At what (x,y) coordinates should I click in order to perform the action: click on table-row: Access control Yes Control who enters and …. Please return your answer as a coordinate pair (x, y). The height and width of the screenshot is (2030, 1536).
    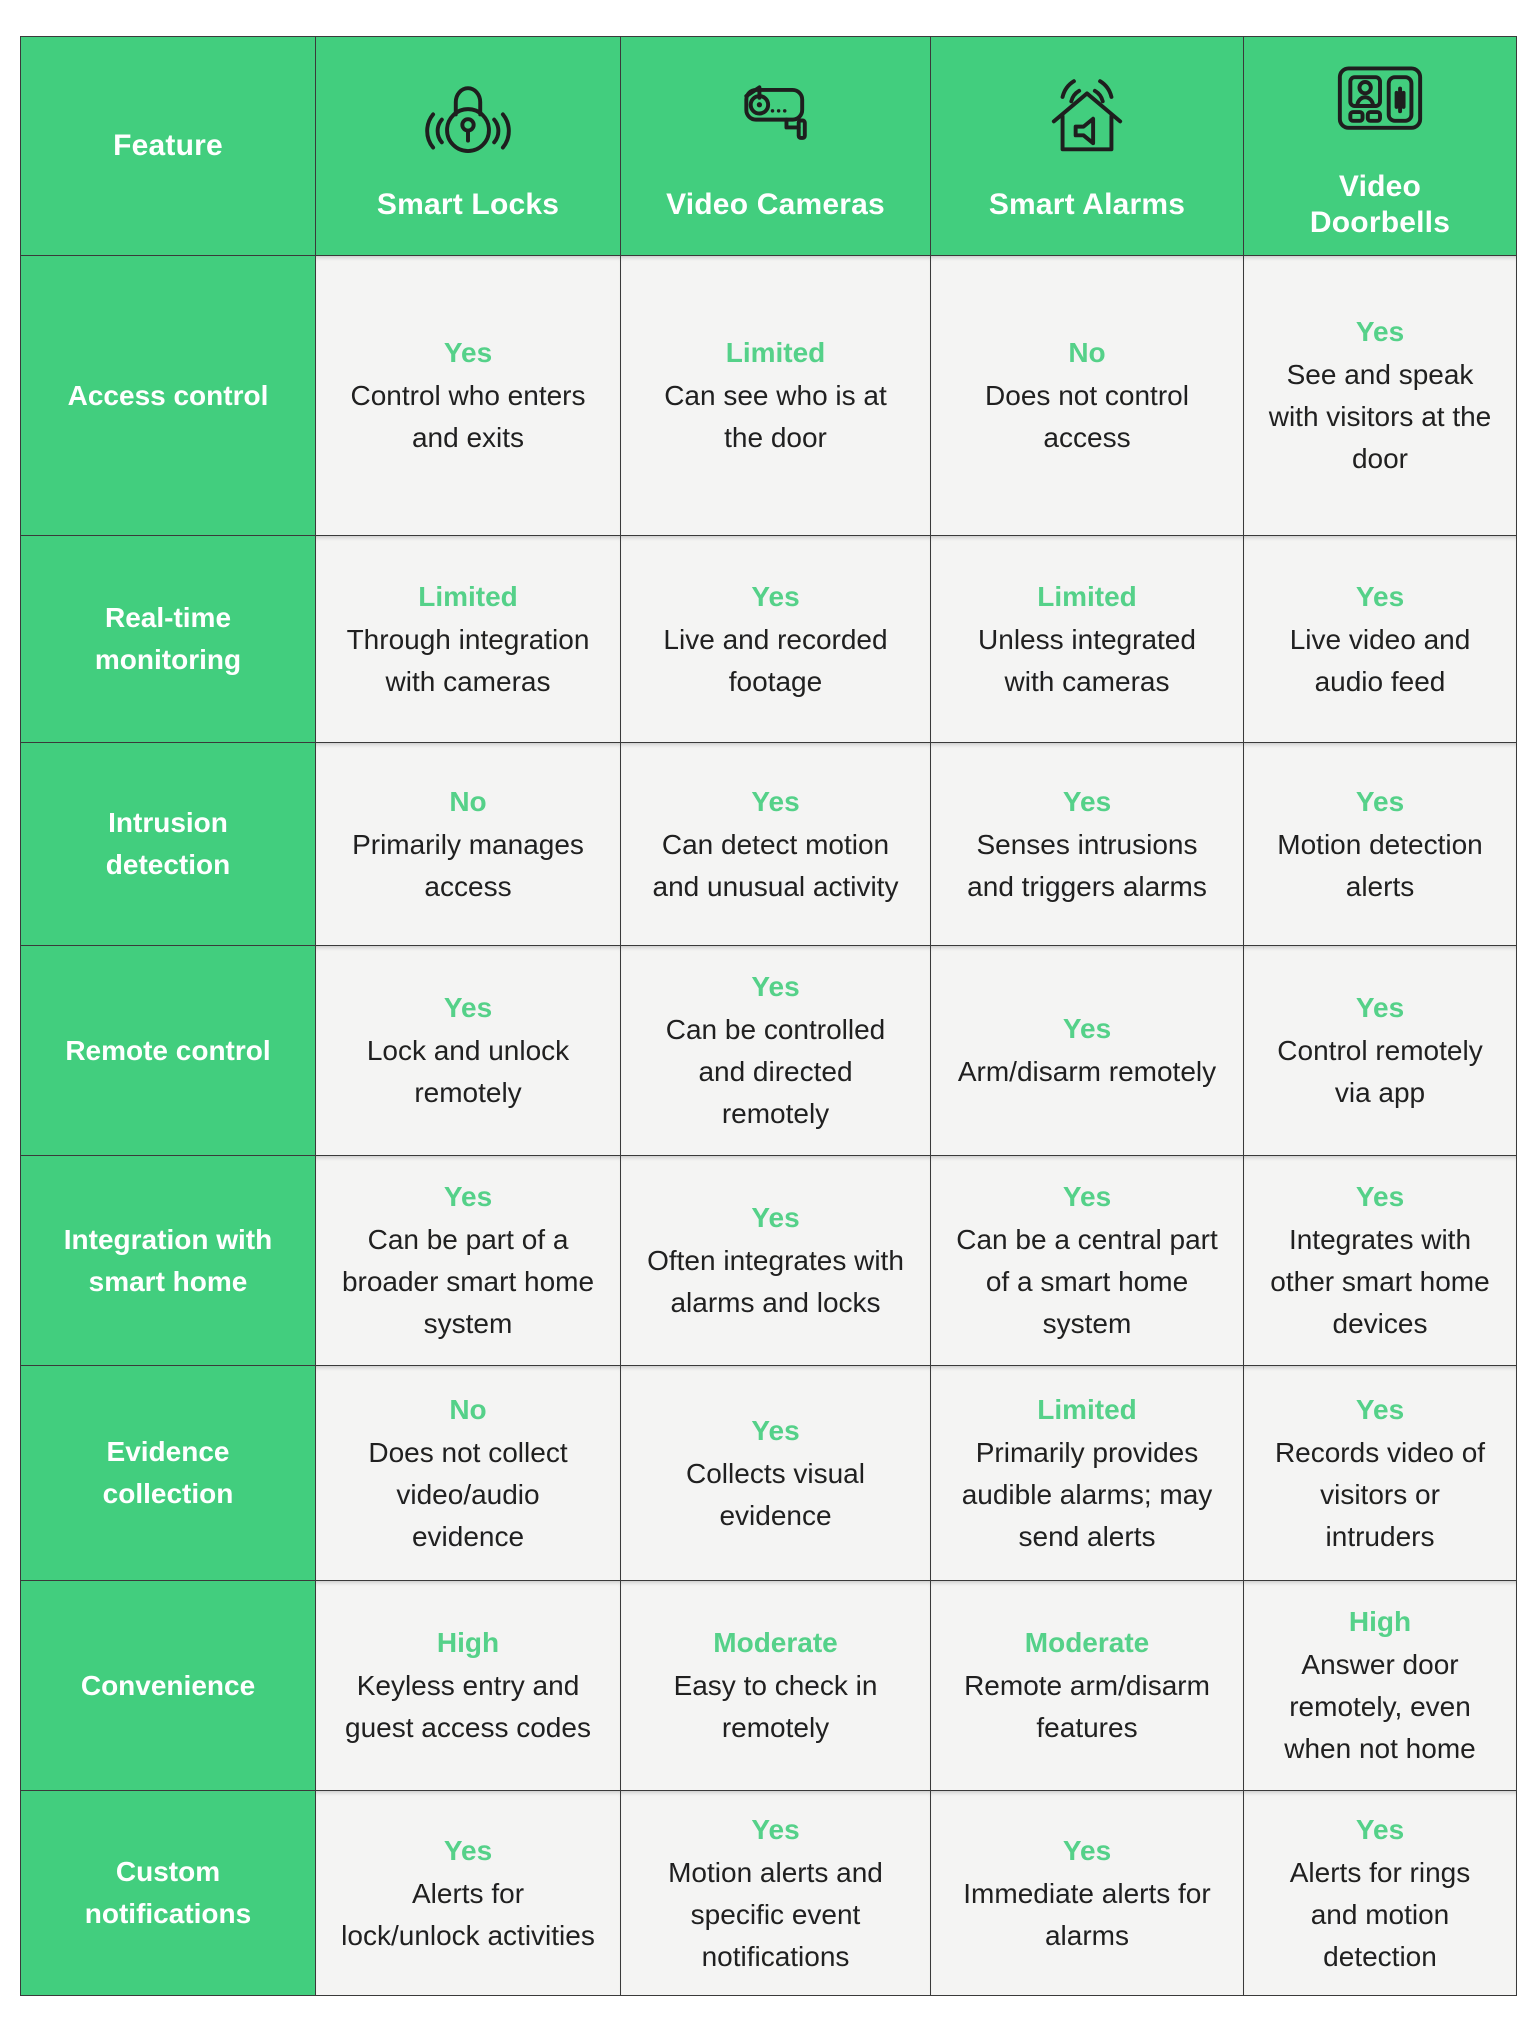
    Looking at the image, I should click on (768, 395).